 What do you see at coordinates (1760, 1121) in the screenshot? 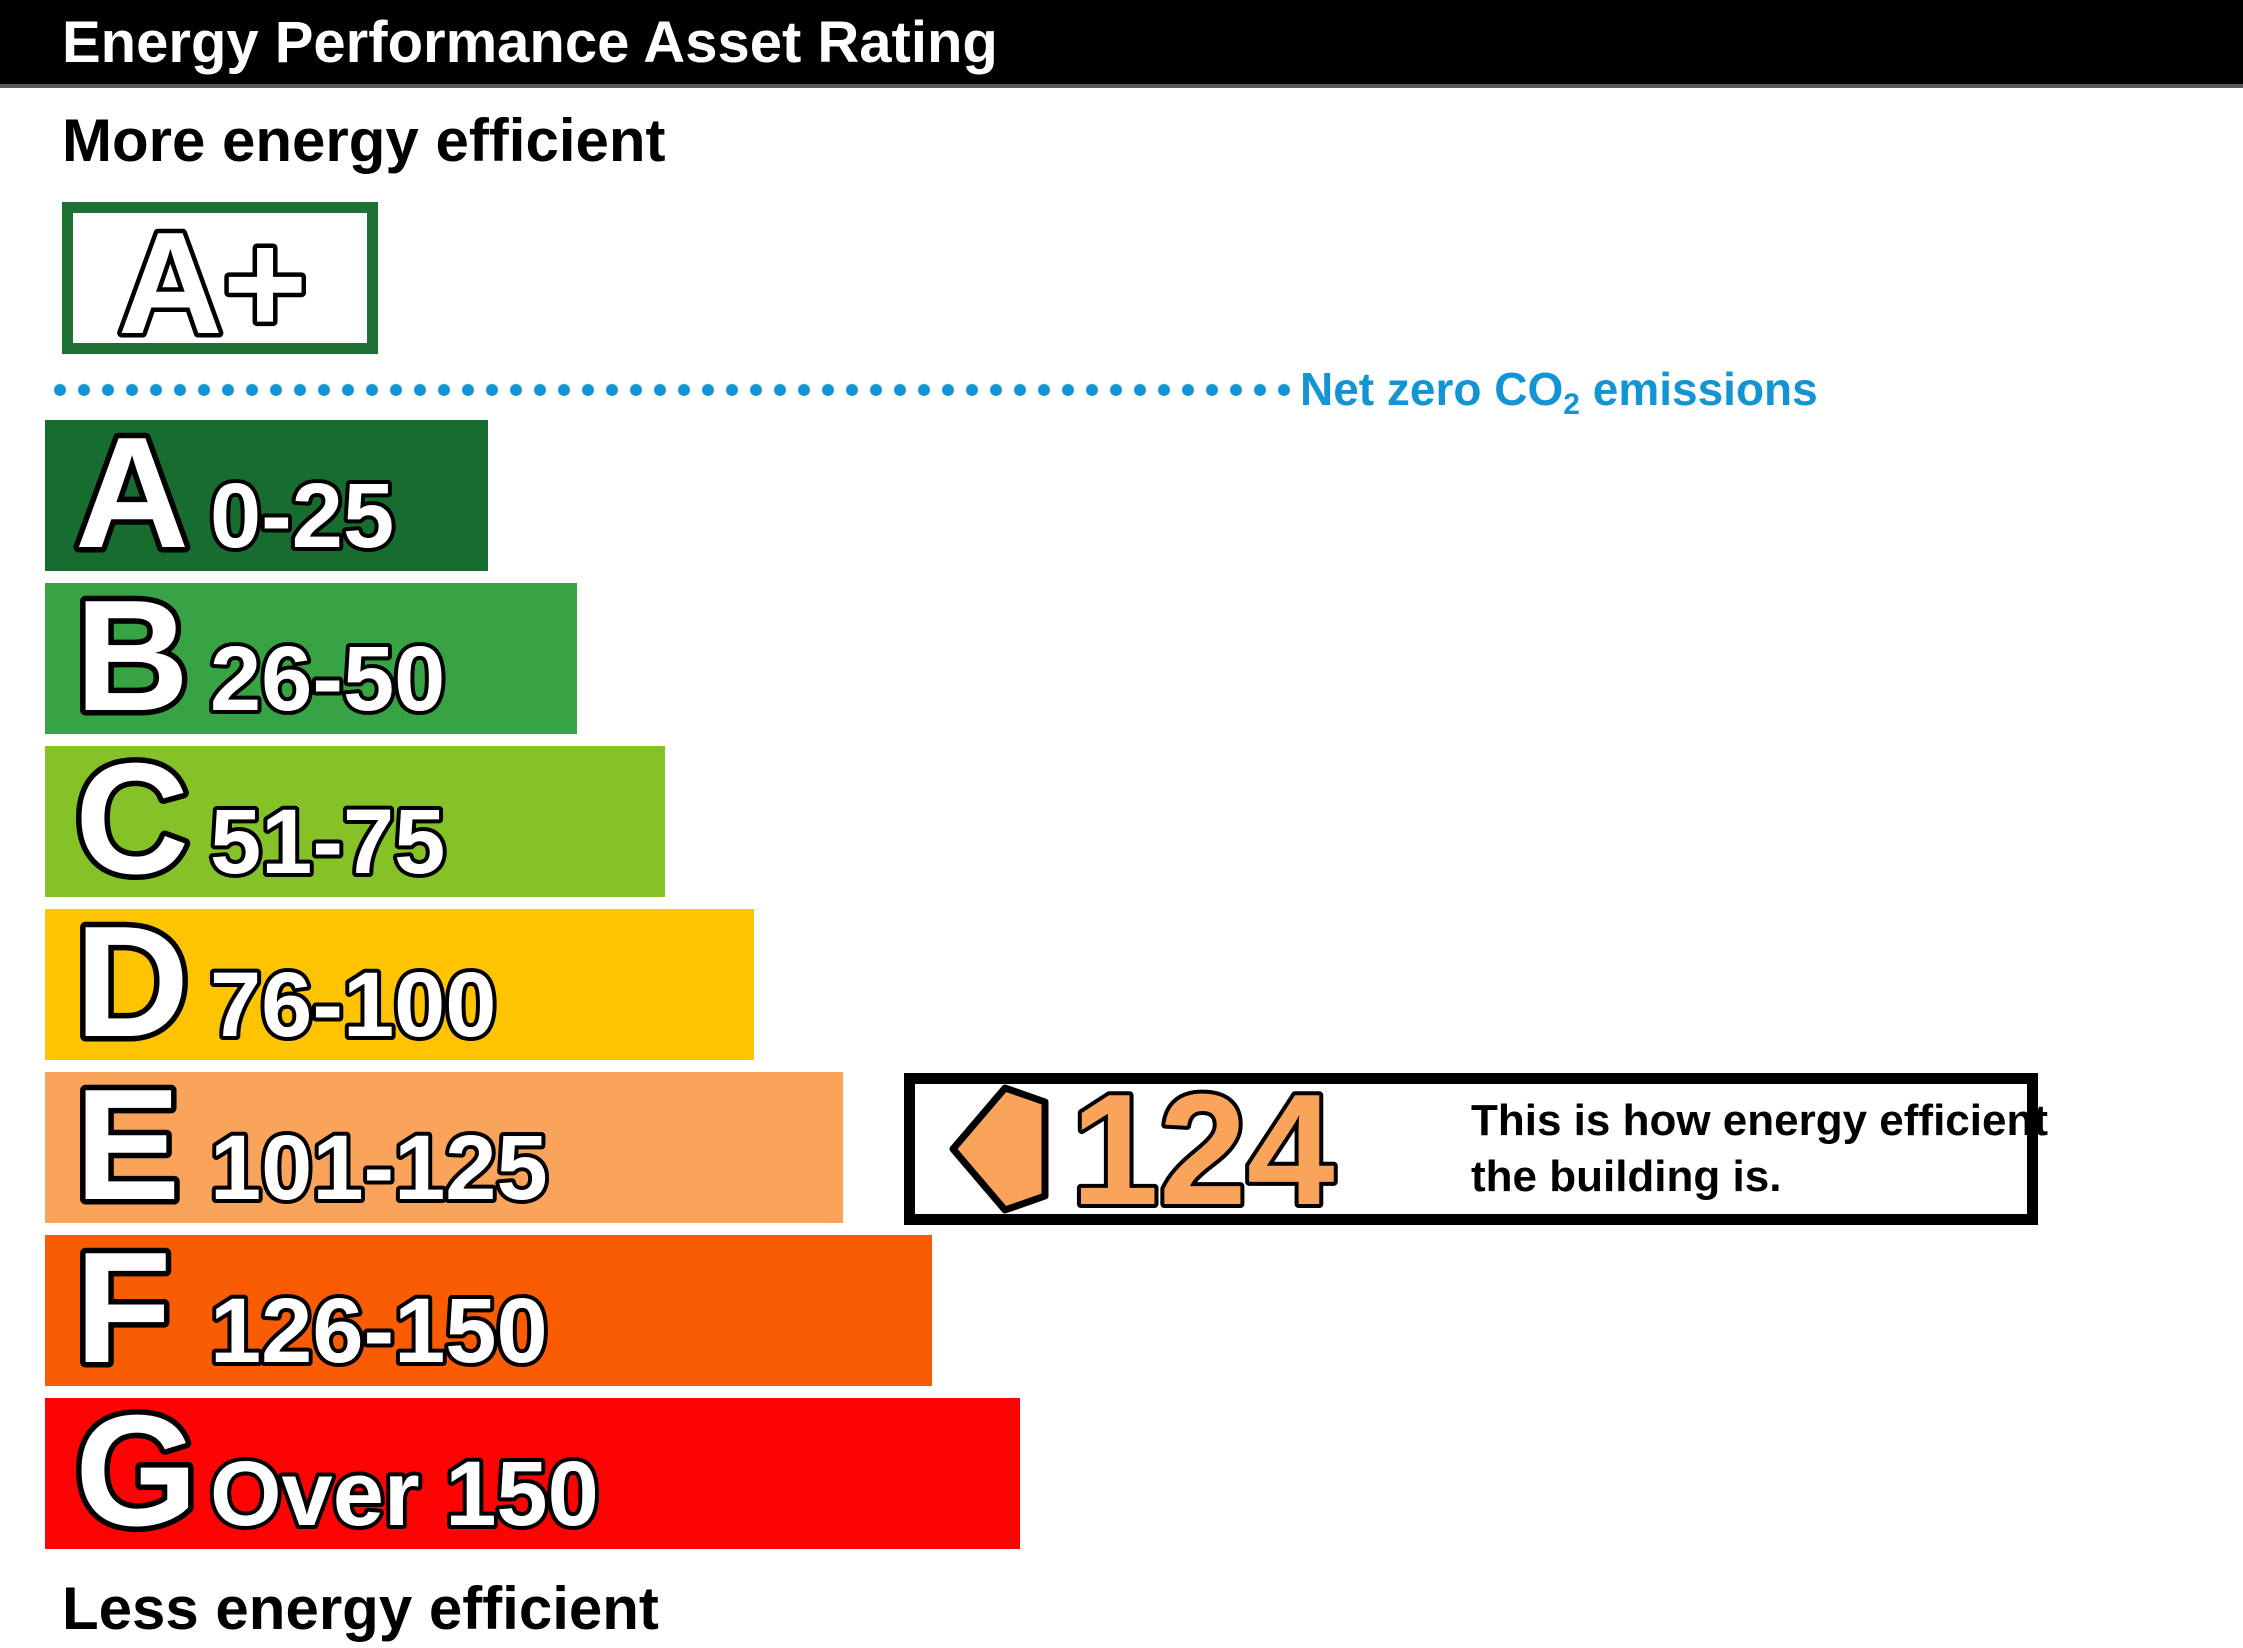
I see `indicator-caption-line1: This is how energy efficient` at bounding box center [1760, 1121].